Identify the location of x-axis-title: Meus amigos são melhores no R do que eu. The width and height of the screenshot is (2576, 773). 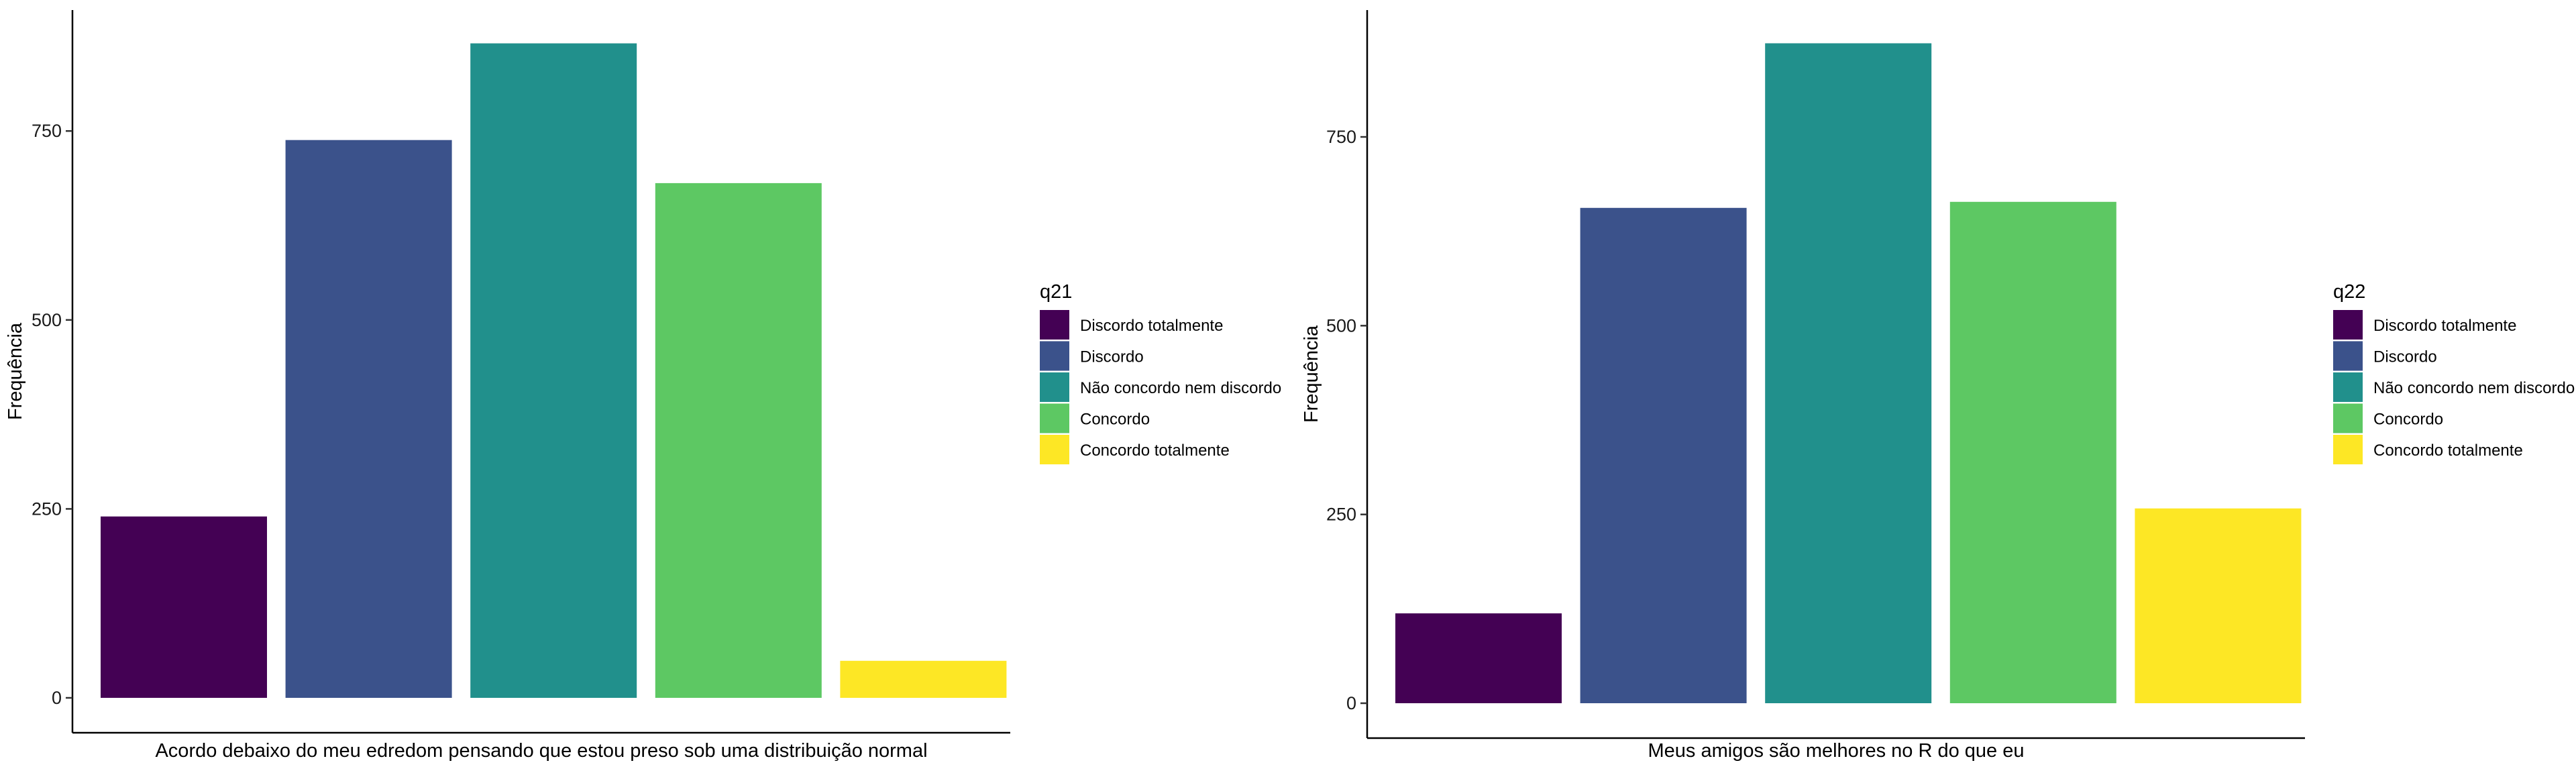
(1836, 751).